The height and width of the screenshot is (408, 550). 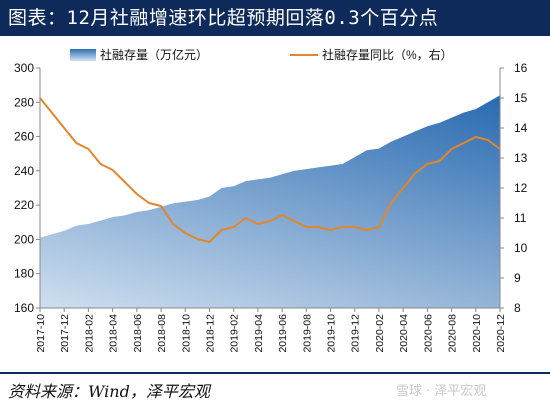 What do you see at coordinates (138, 333) in the screenshot?
I see `x-tick-label: 2018-06` at bounding box center [138, 333].